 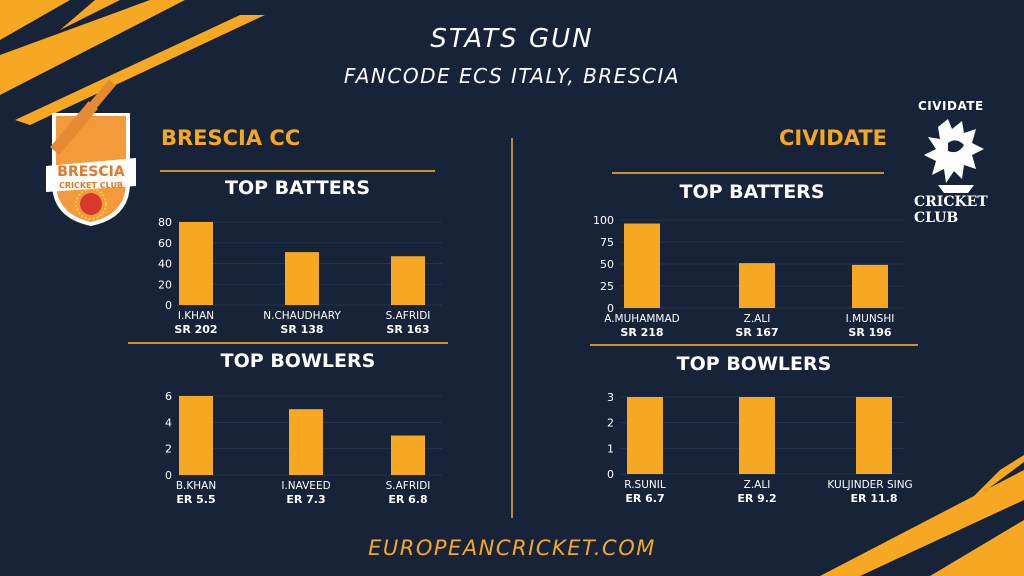 What do you see at coordinates (91, 185) in the screenshot?
I see `logo-brescia-sub: CRICKET CLUB` at bounding box center [91, 185].